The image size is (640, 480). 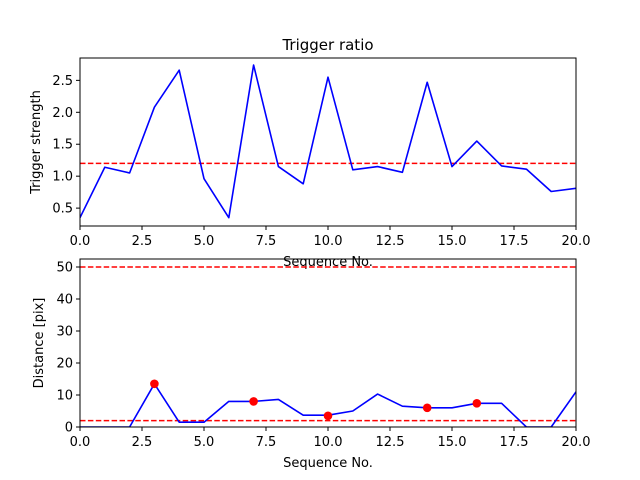 What do you see at coordinates (452, 241) in the screenshot?
I see `top-chart-x-tick-label: 15.0` at bounding box center [452, 241].